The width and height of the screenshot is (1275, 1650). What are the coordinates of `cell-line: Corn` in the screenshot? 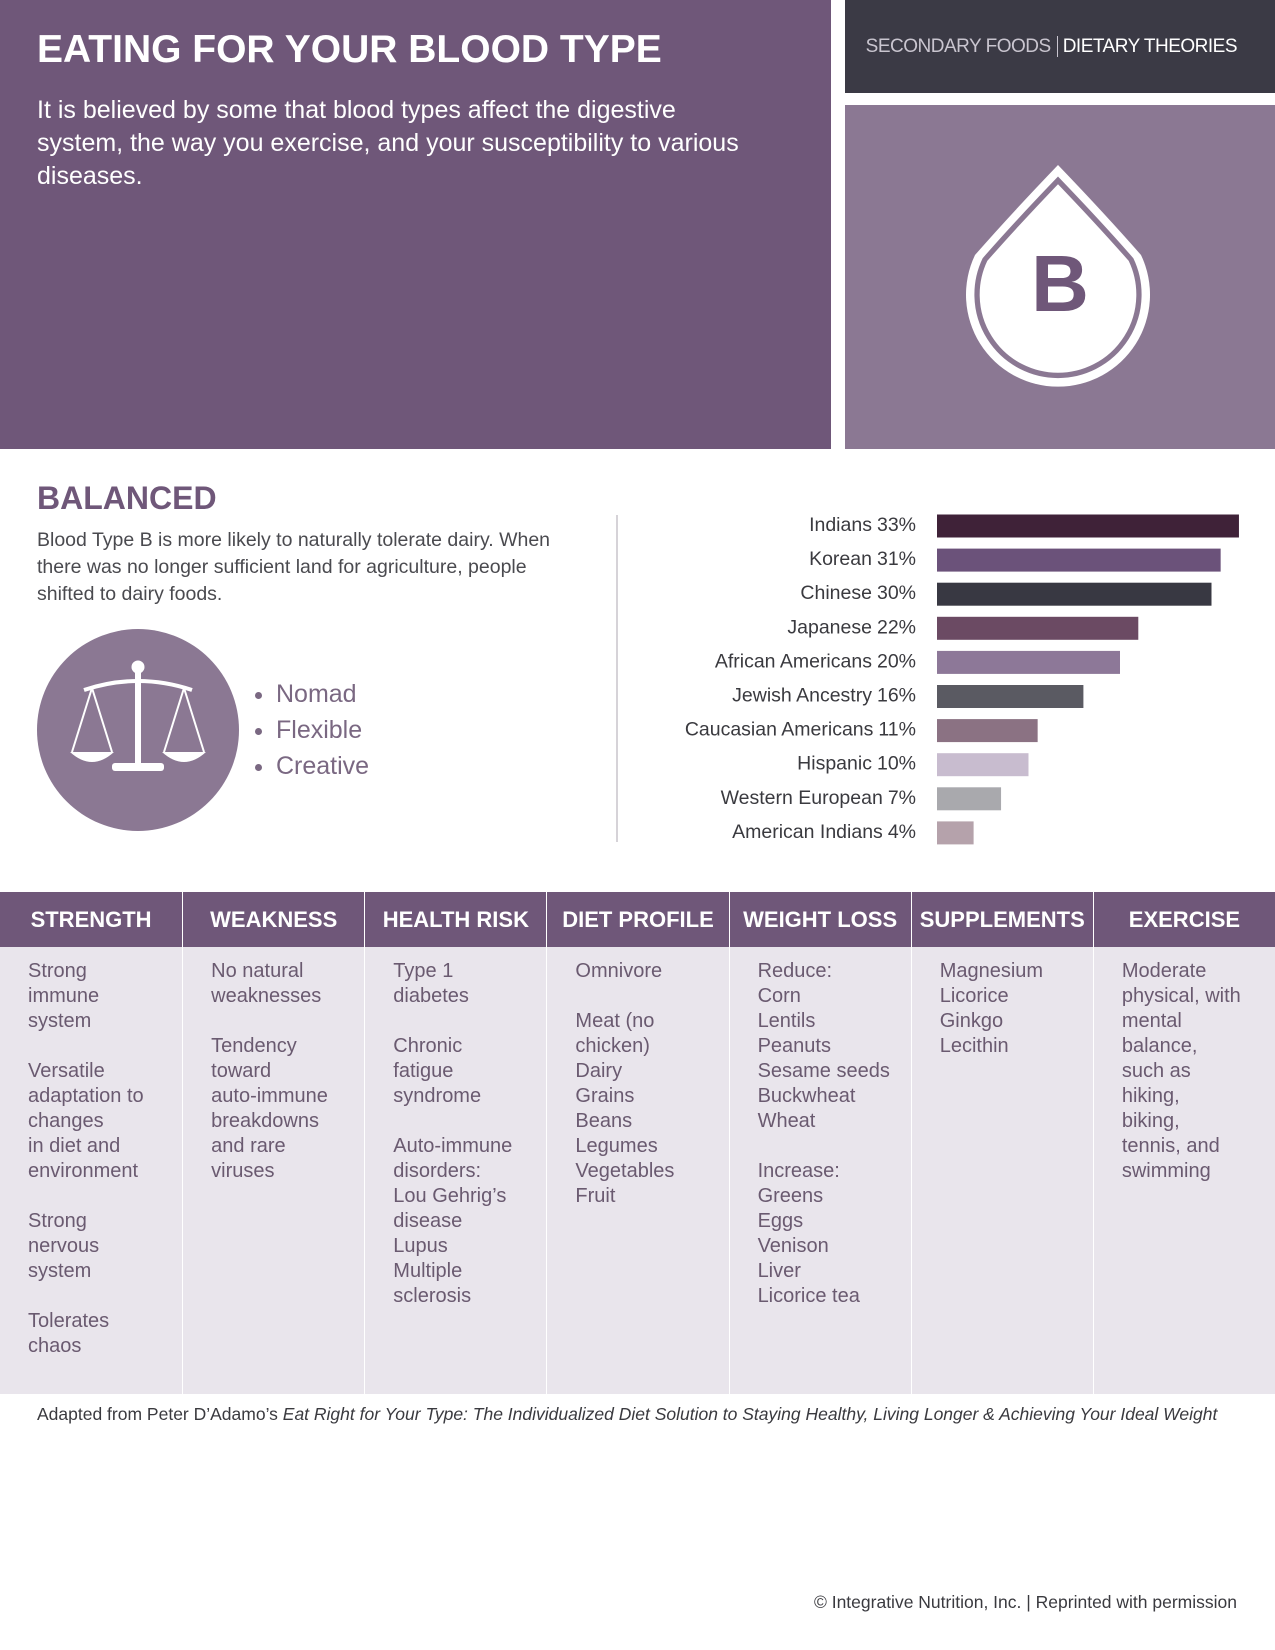 It's located at (779, 996).